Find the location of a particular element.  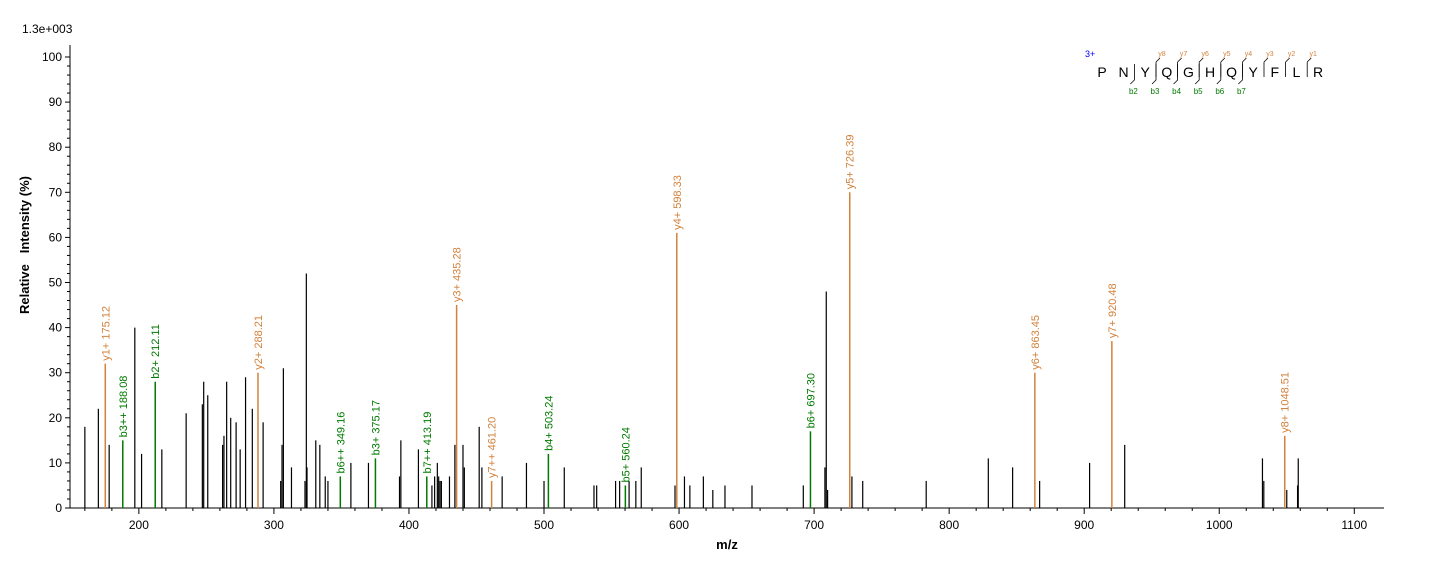

peak-label: y2+ 288.21 is located at coordinates (259, 342).